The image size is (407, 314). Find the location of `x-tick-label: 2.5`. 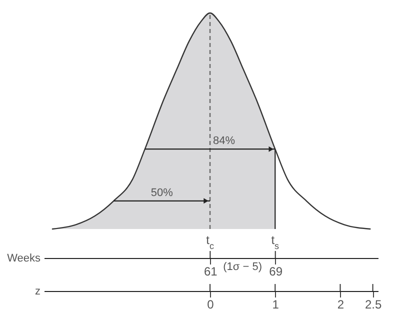

x-tick-label: 2.5 is located at coordinates (373, 305).